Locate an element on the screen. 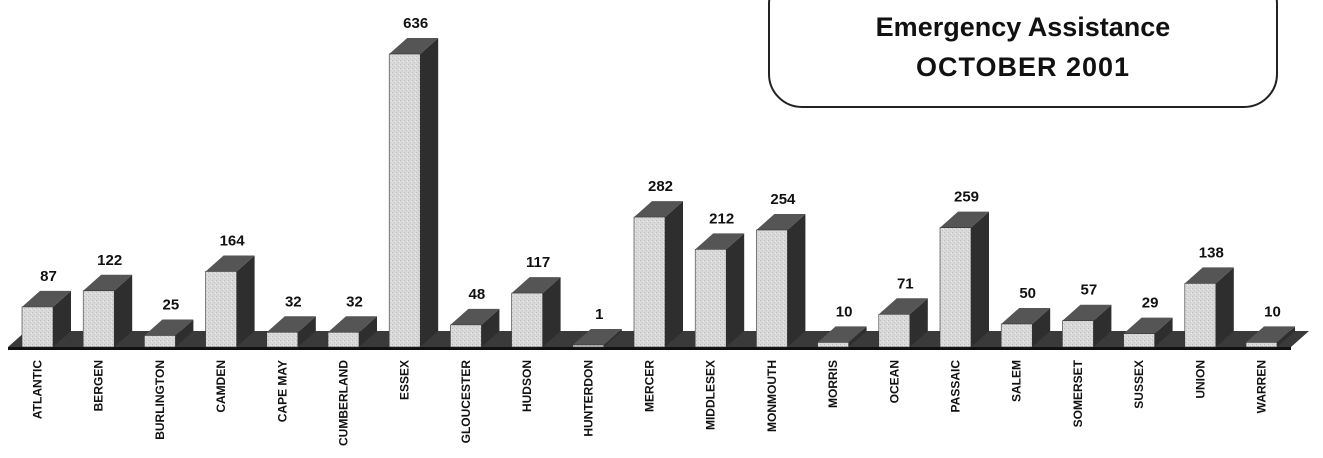 This screenshot has height=458, width=1323. bar-essex is located at coordinates (413, 193).